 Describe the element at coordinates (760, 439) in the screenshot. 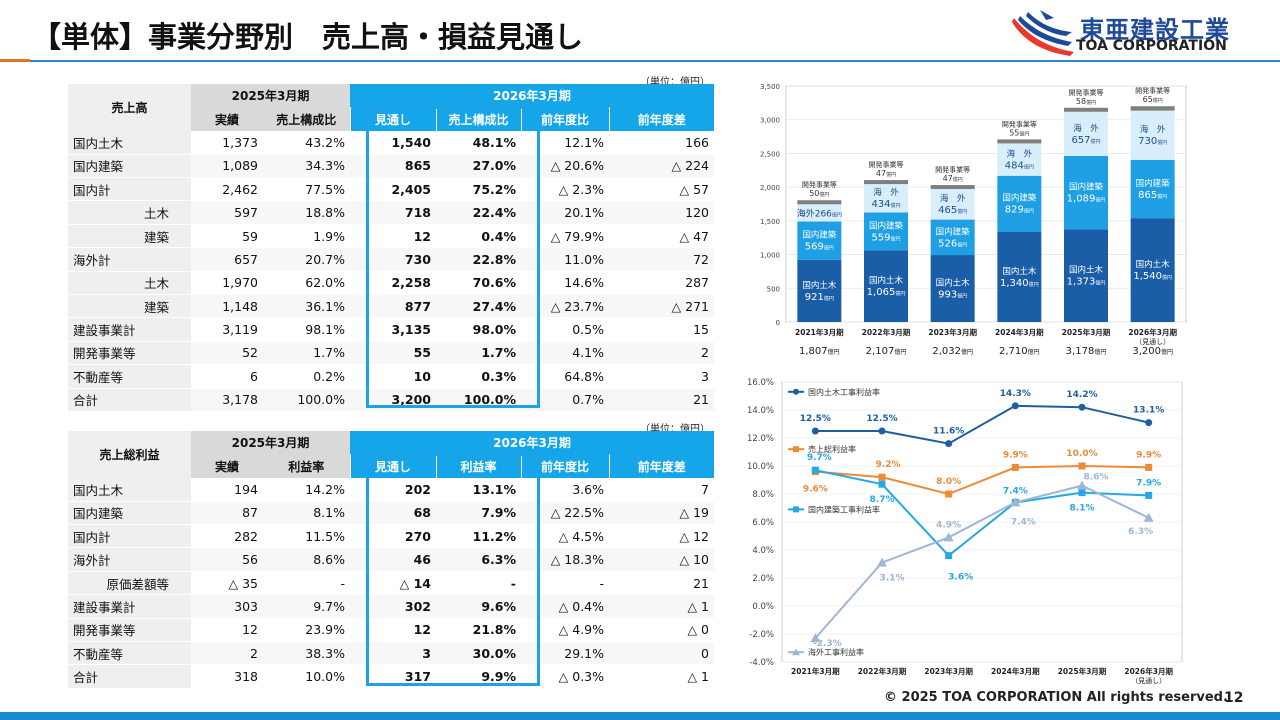

I see `y-tick-label: 12.0%` at that location.